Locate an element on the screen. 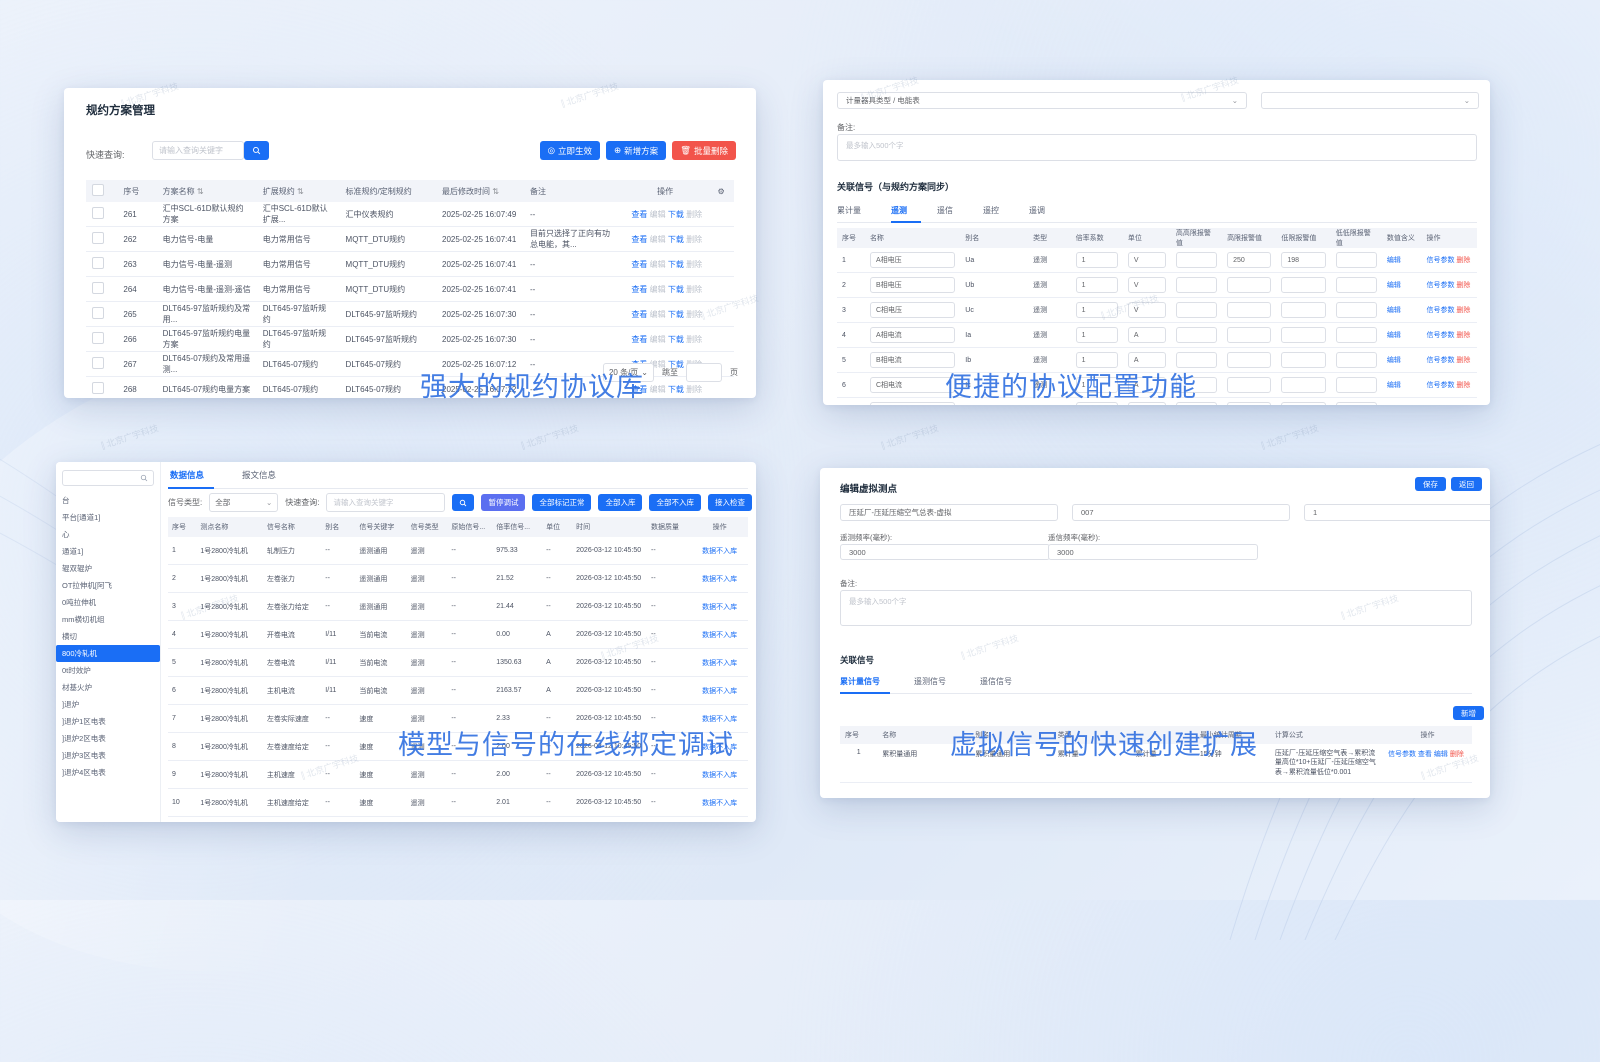 The width and height of the screenshot is (1600, 1062). search-button is located at coordinates (463, 502).